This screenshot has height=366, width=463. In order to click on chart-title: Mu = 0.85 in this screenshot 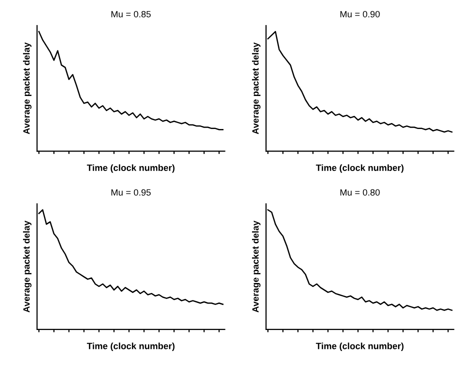, I will do `click(131, 14)`.